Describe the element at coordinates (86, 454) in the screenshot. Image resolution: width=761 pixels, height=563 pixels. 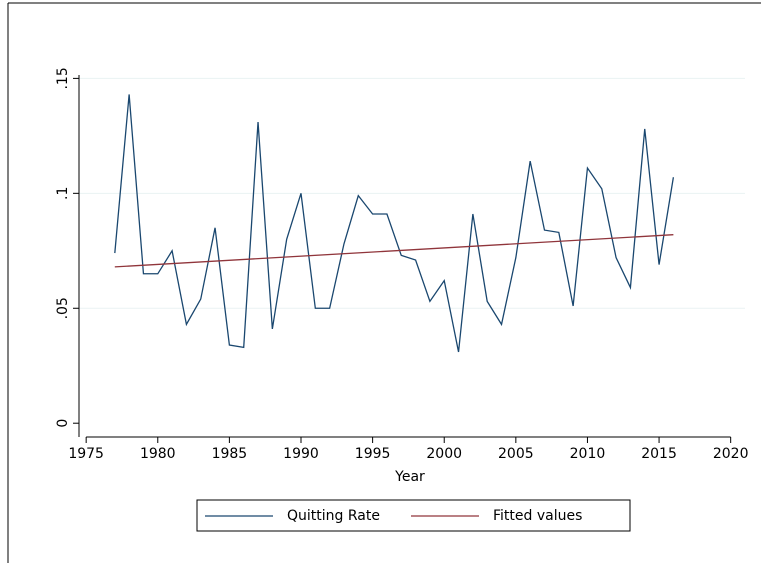
I see `x-tick-label: 1975` at that location.